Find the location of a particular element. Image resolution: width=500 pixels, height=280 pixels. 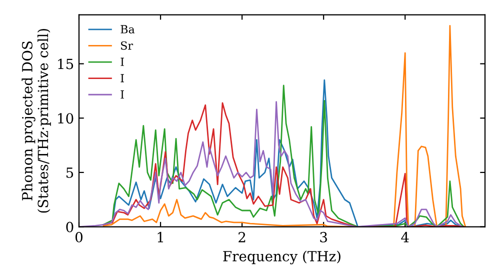

legend-label: Sr is located at coordinates (127, 45).